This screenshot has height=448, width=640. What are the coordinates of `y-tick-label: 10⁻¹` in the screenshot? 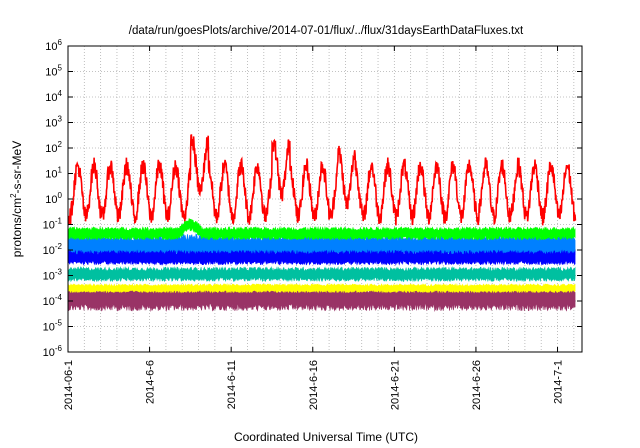 It's located at (53, 224).